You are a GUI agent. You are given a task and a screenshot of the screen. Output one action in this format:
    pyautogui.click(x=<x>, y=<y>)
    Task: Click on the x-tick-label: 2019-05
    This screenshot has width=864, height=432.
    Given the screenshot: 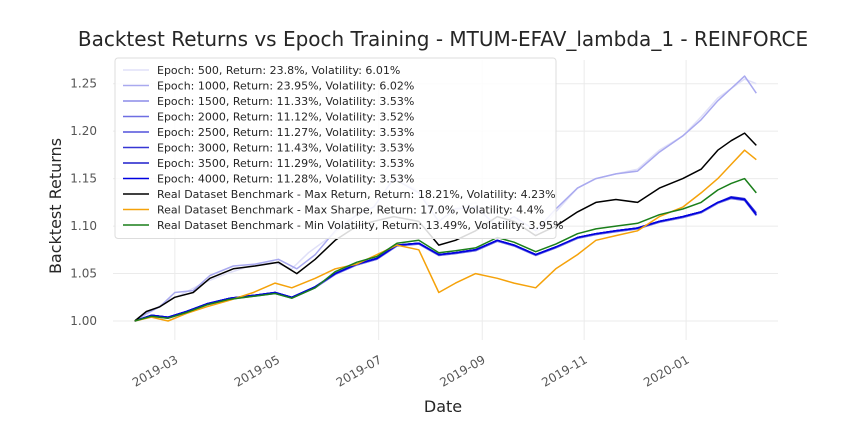 What is the action you would take?
    pyautogui.click(x=257, y=370)
    